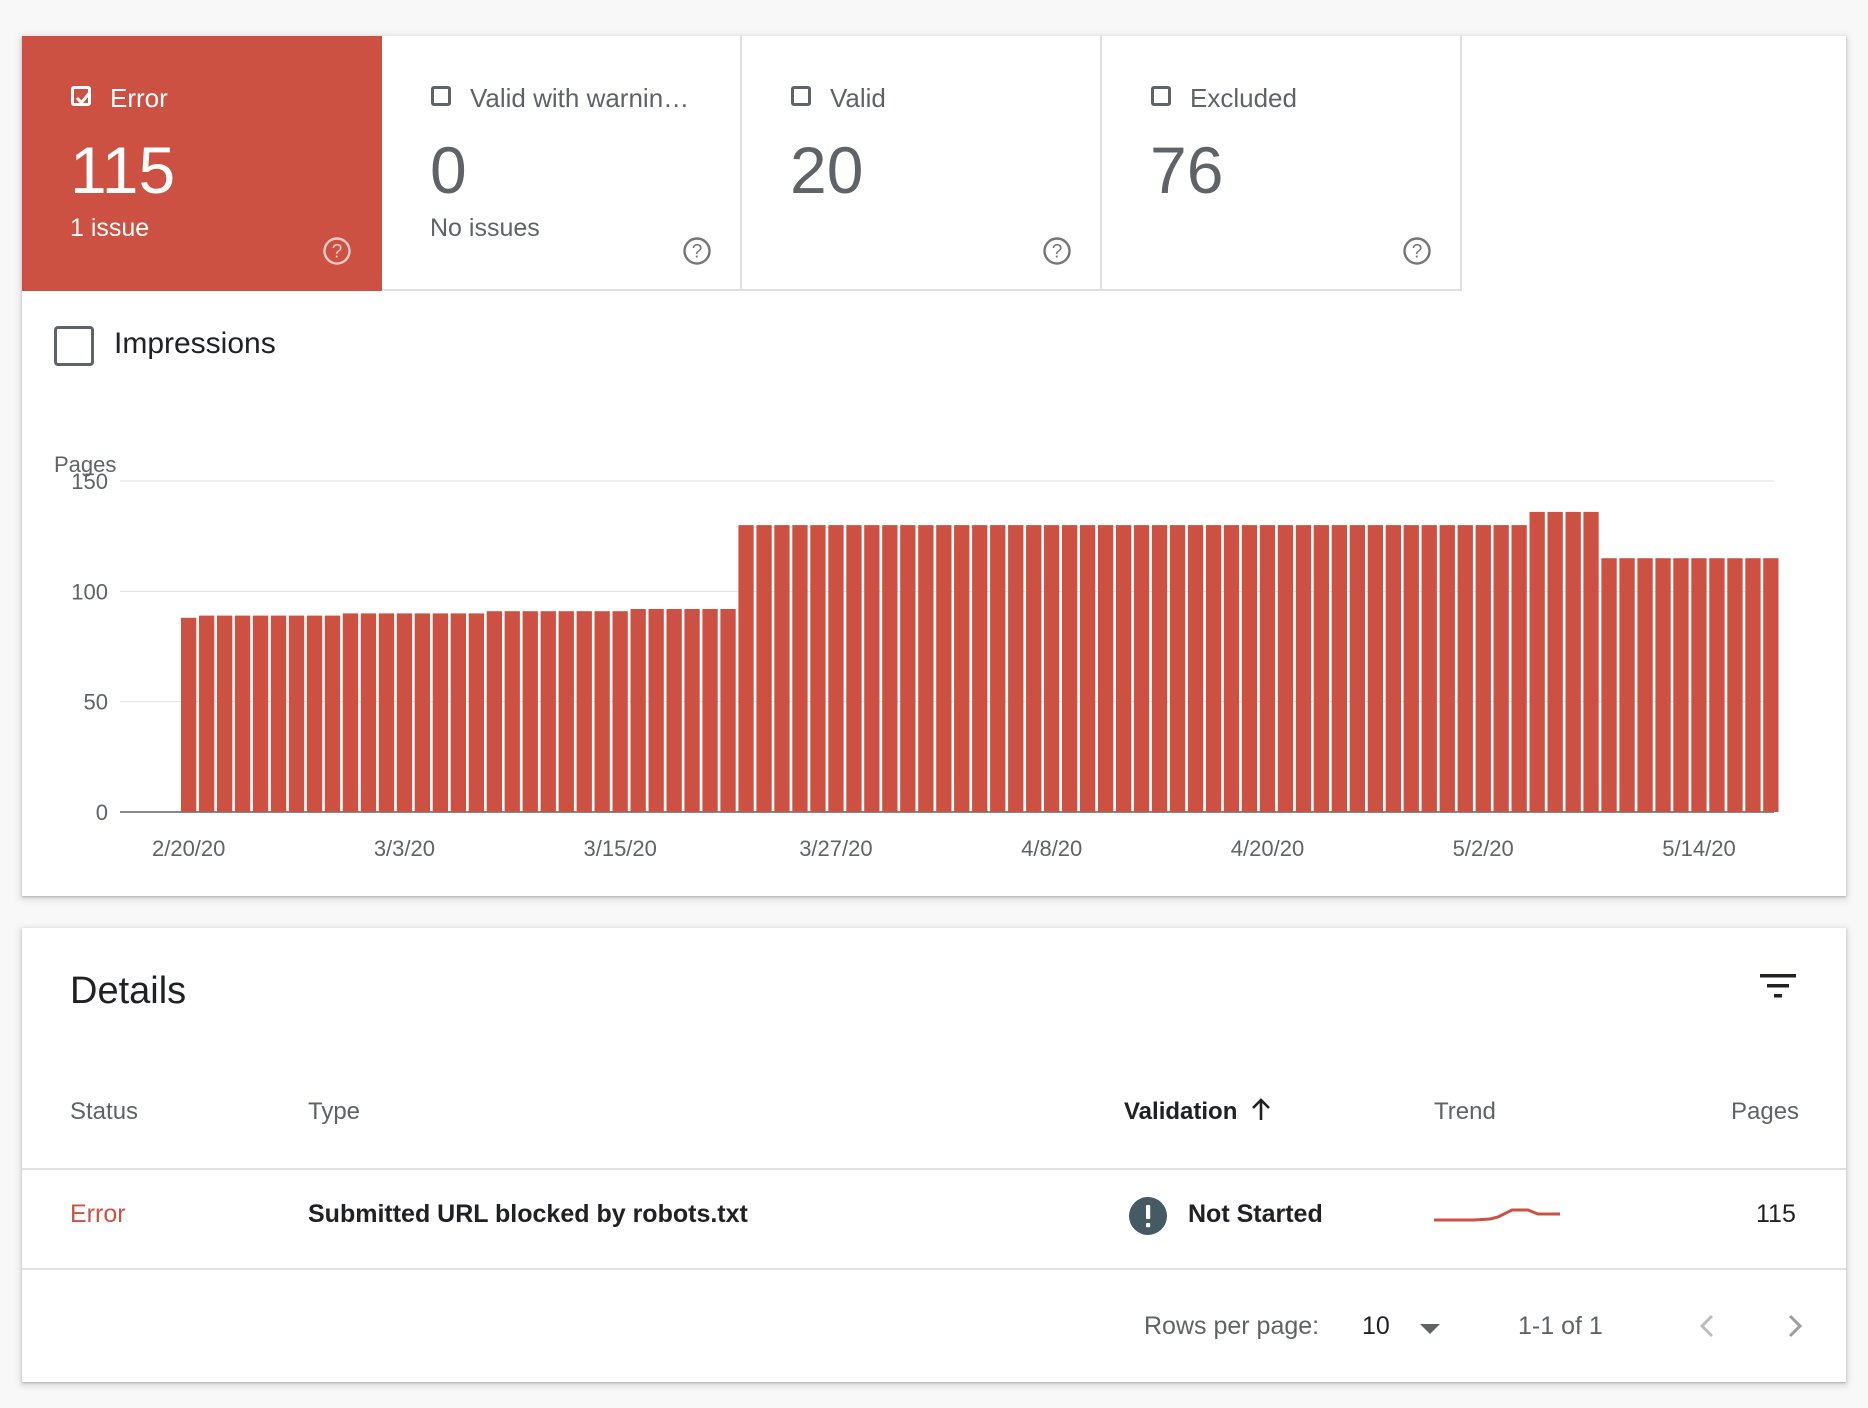  I want to click on column-header-pages: Pages, so click(1765, 1111).